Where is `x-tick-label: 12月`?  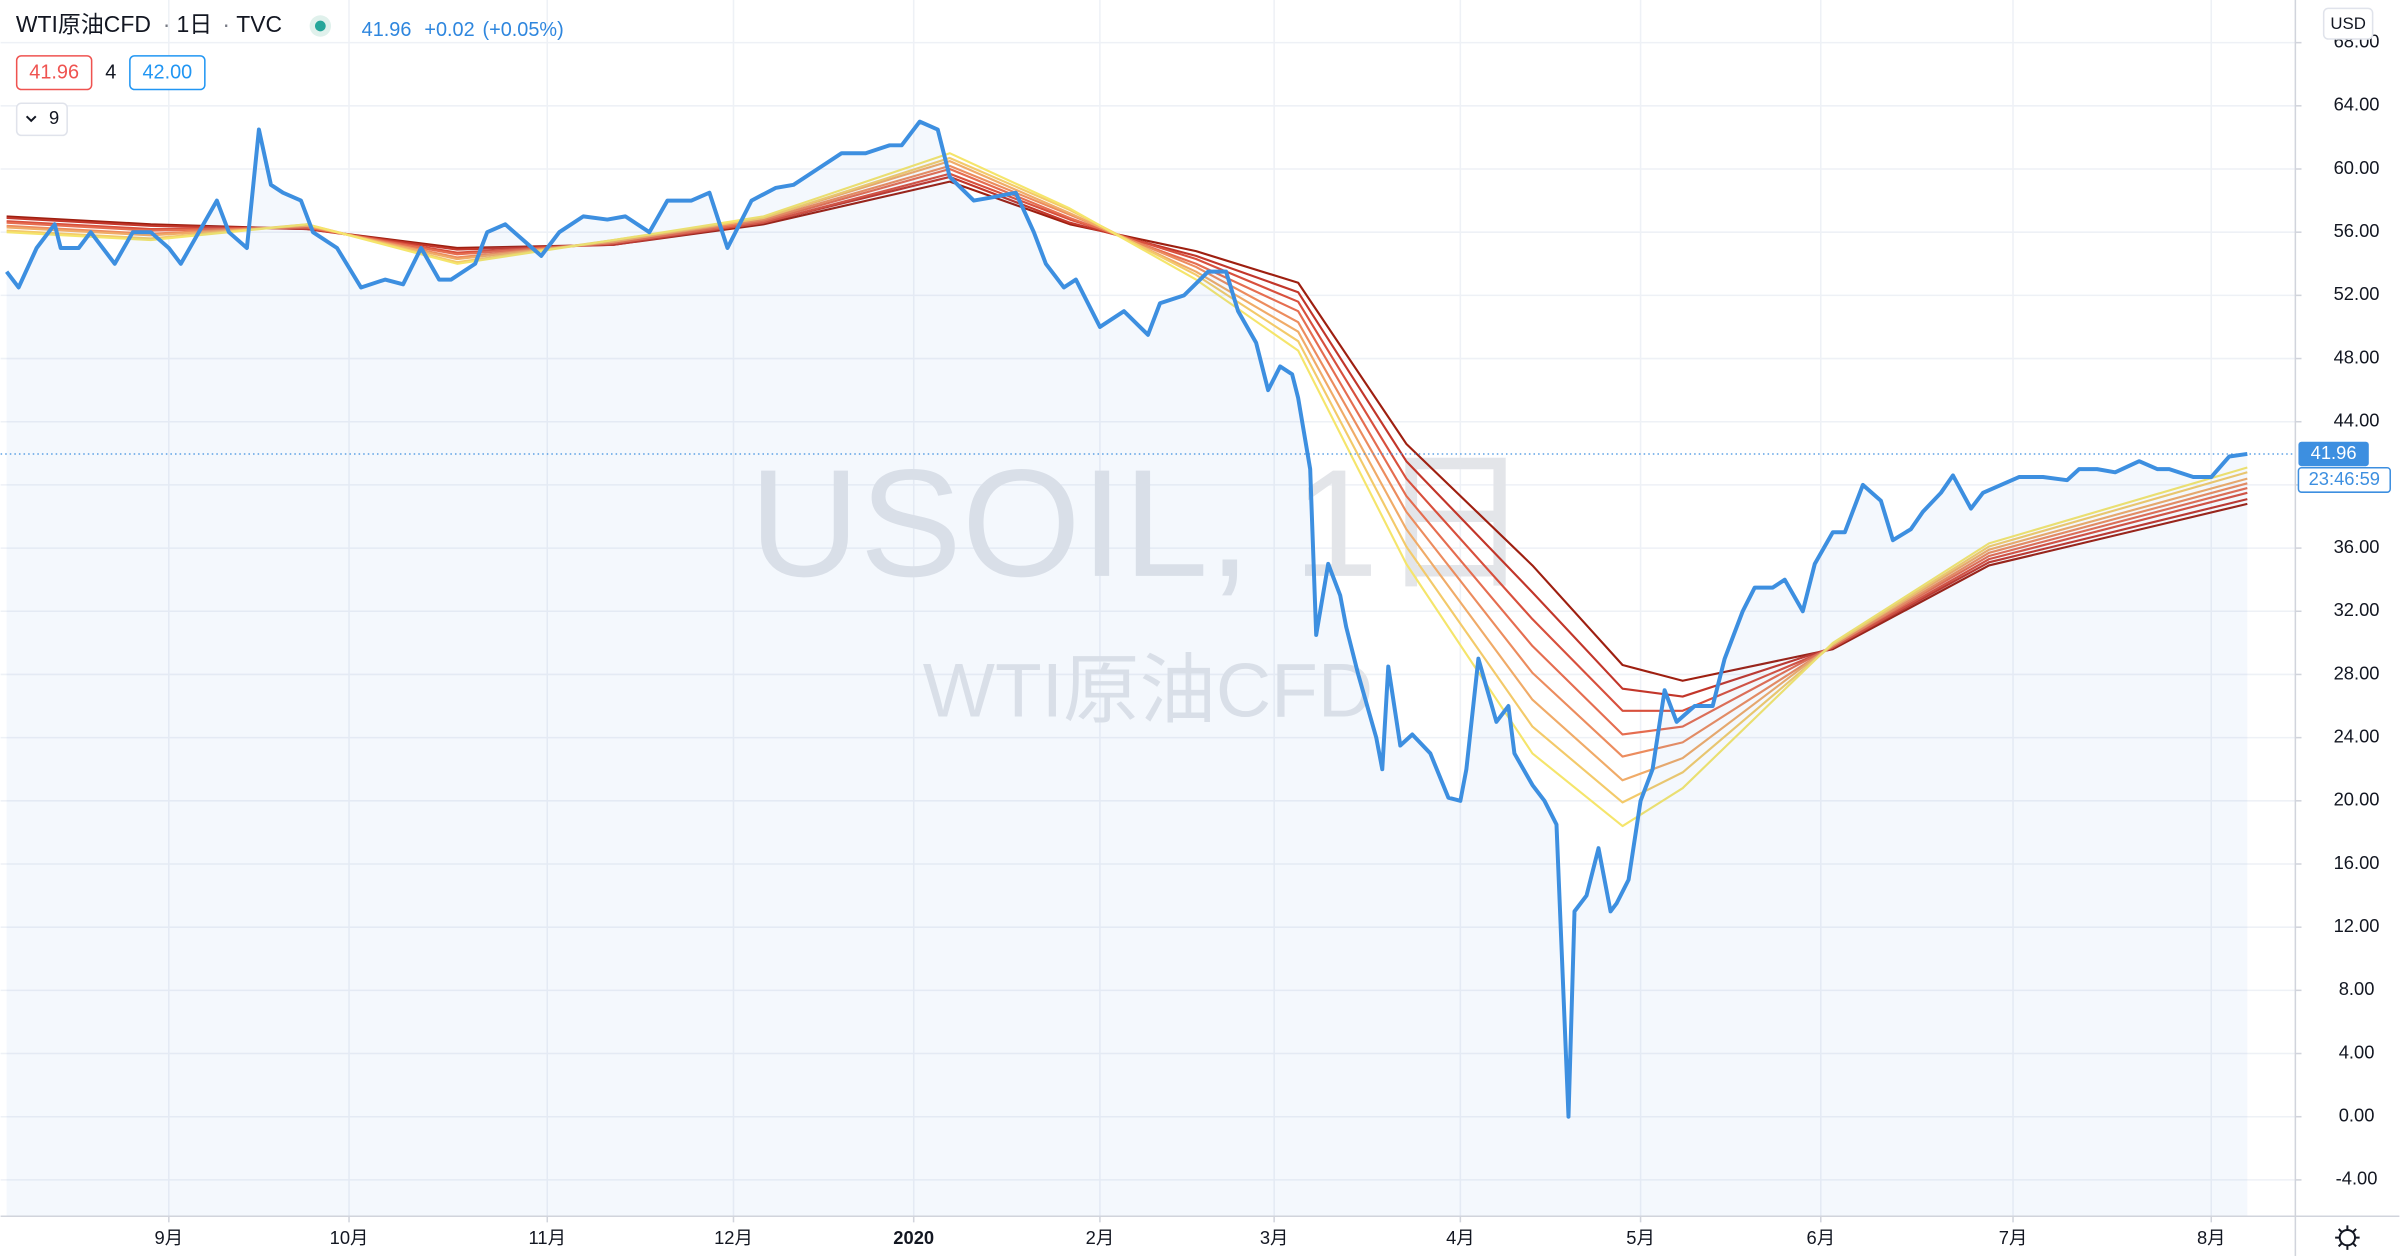
x-tick-label: 12月 is located at coordinates (733, 1237).